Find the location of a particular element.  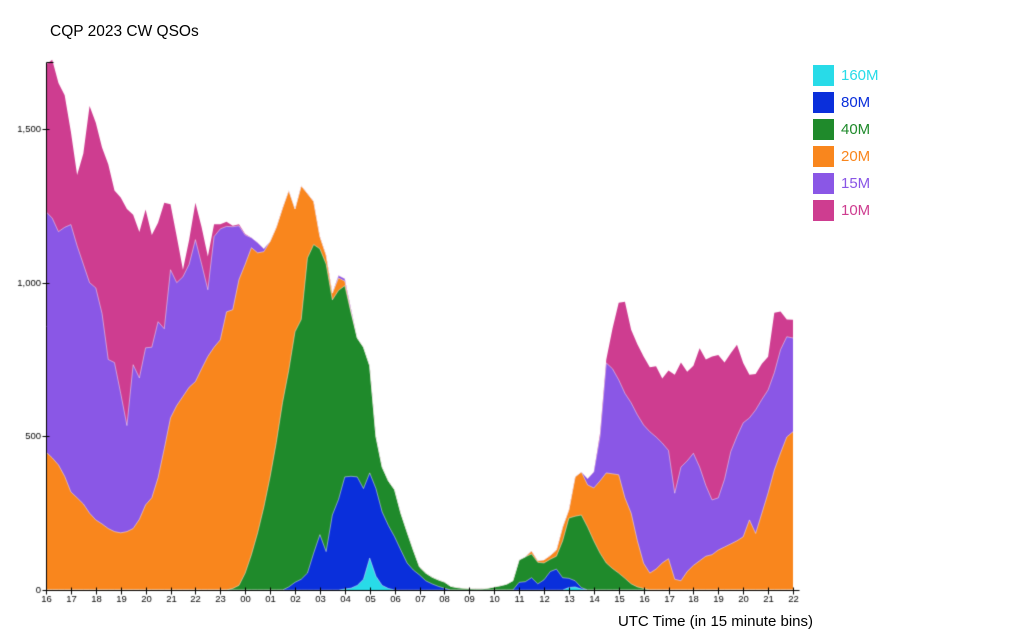

legend-item-80m: 80M is located at coordinates (846, 102).